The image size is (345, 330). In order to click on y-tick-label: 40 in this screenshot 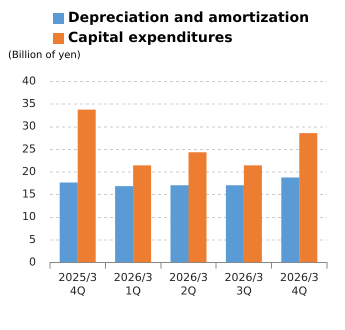, I will do `click(29, 81)`.